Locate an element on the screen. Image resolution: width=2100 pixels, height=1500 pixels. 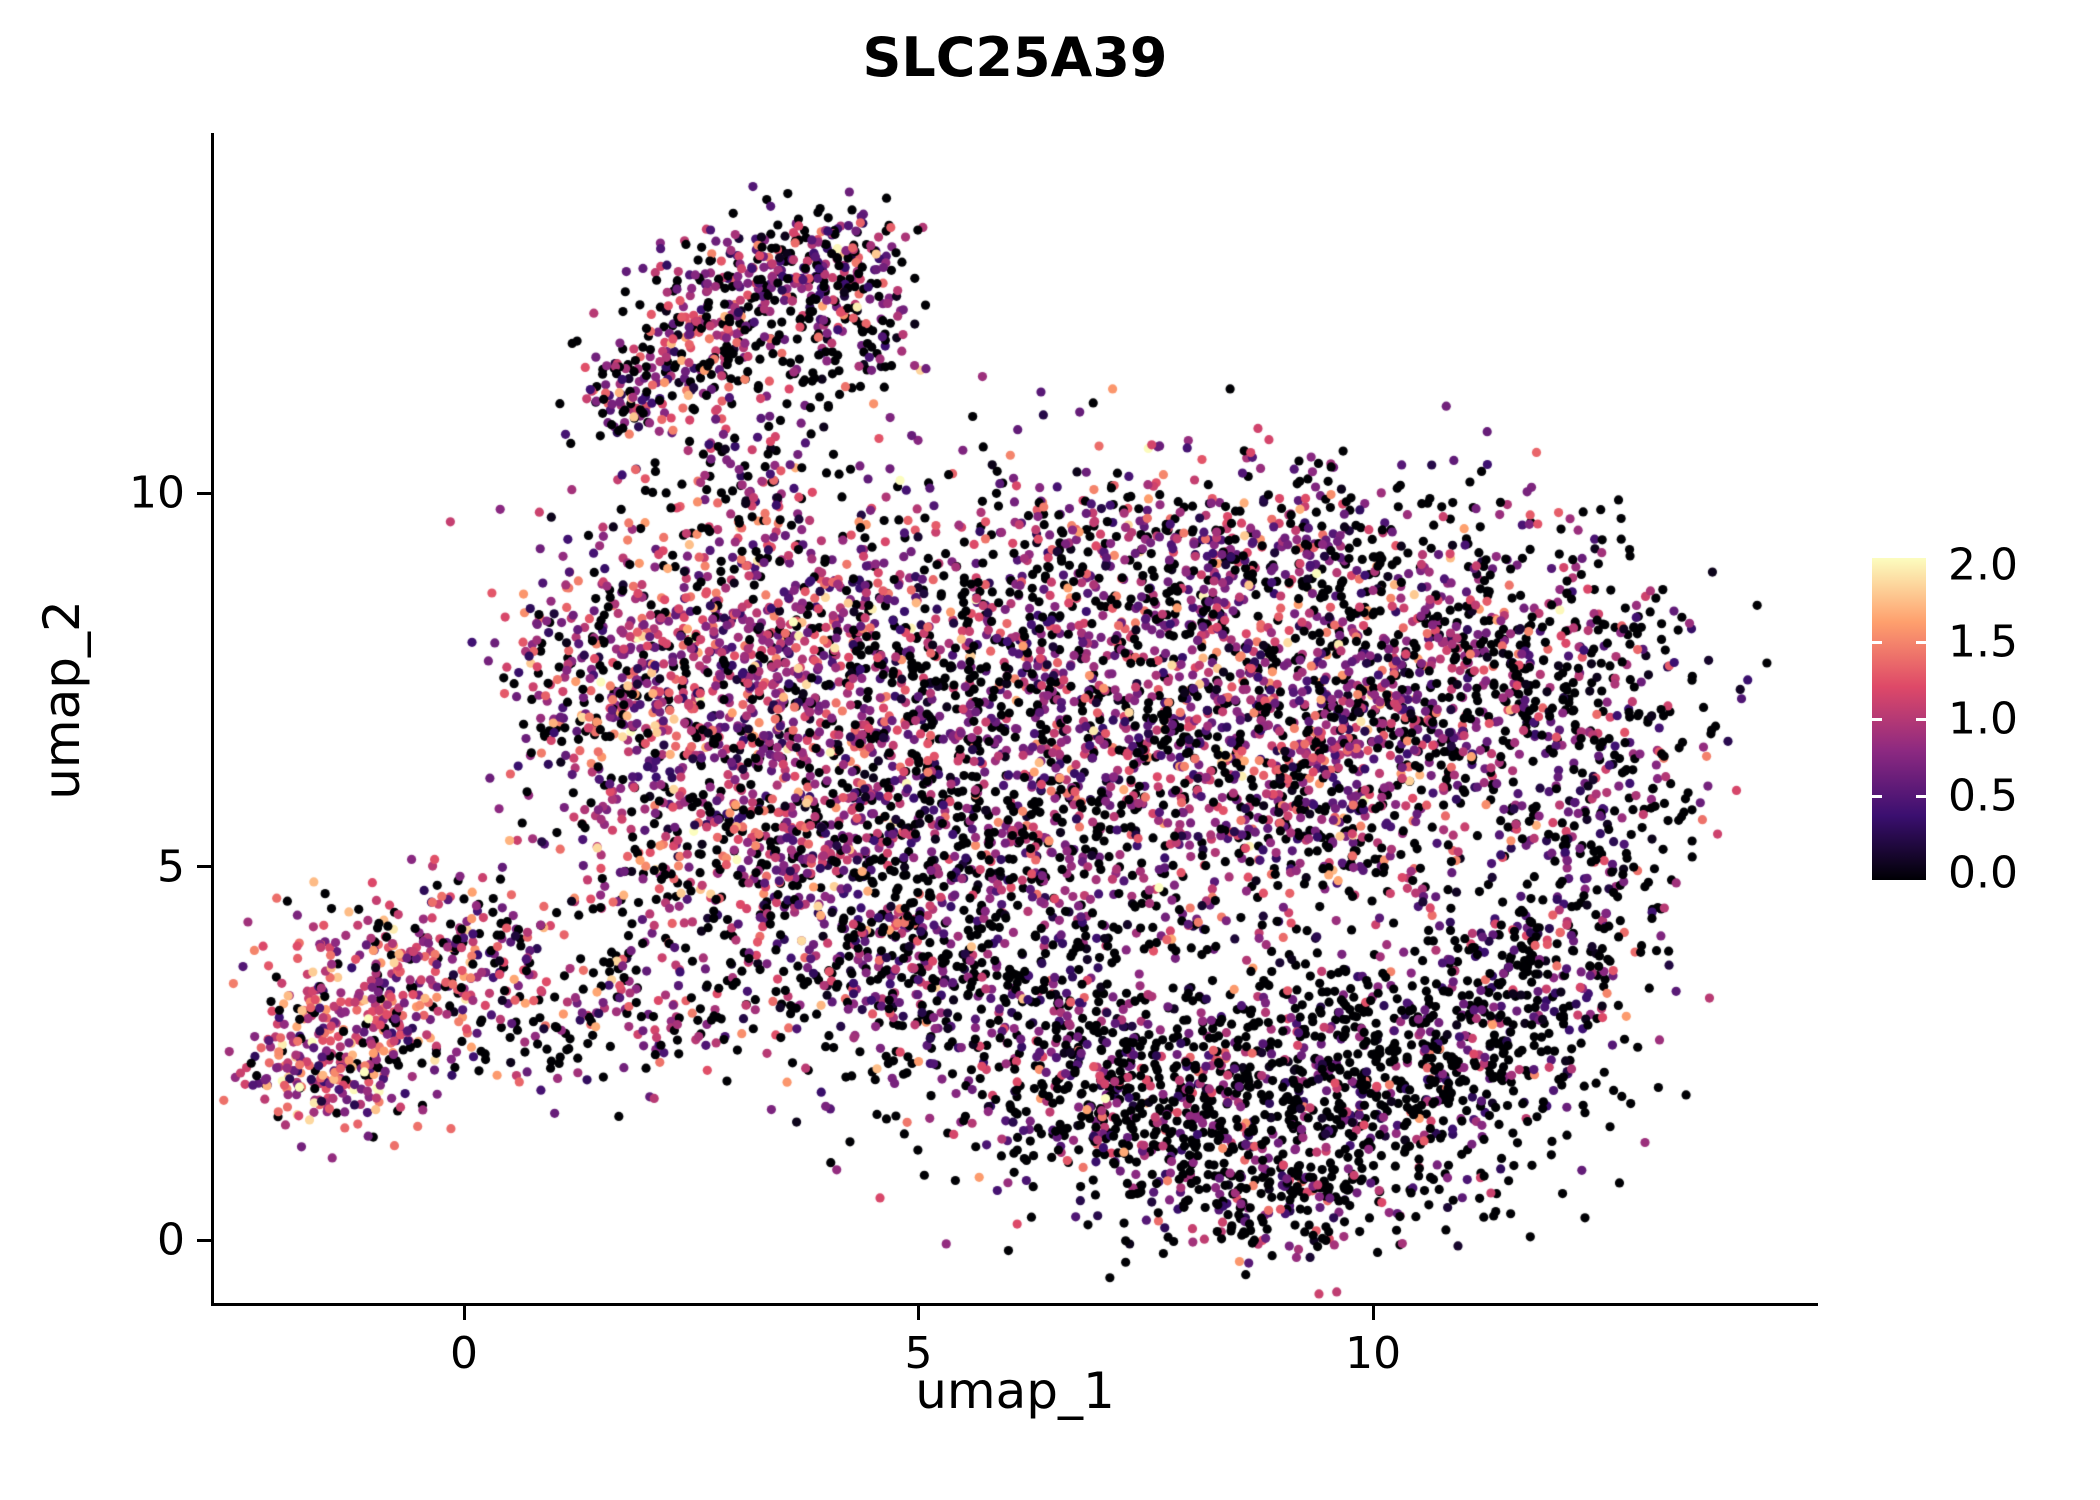
x-axis-line is located at coordinates (1014, 1304).